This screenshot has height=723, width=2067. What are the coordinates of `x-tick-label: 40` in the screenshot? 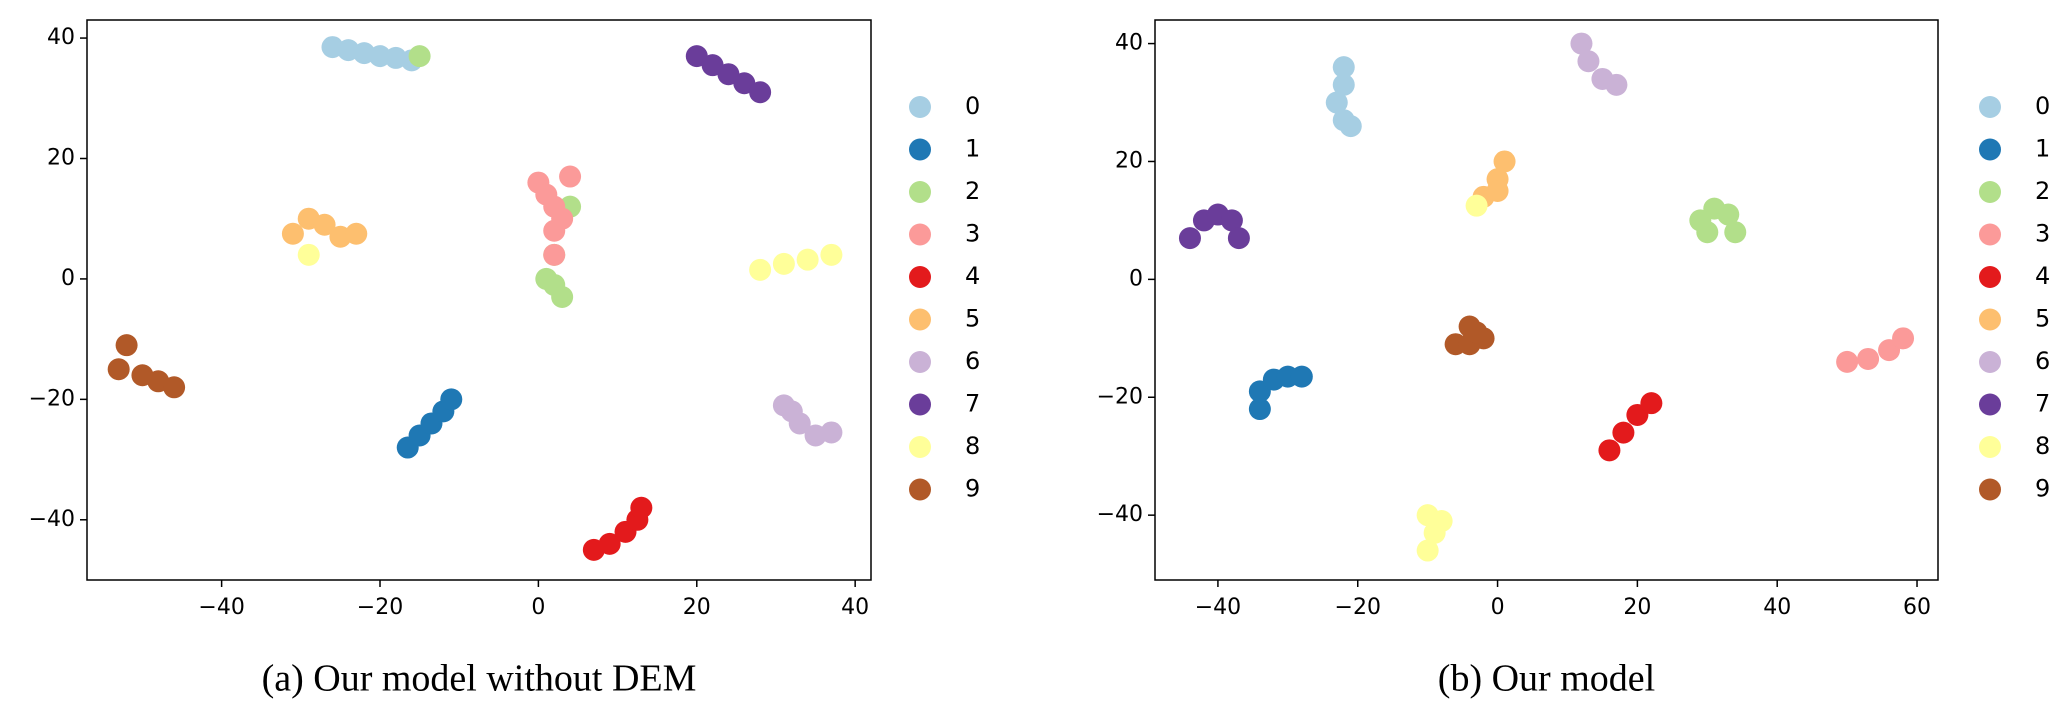 It's located at (1777, 607).